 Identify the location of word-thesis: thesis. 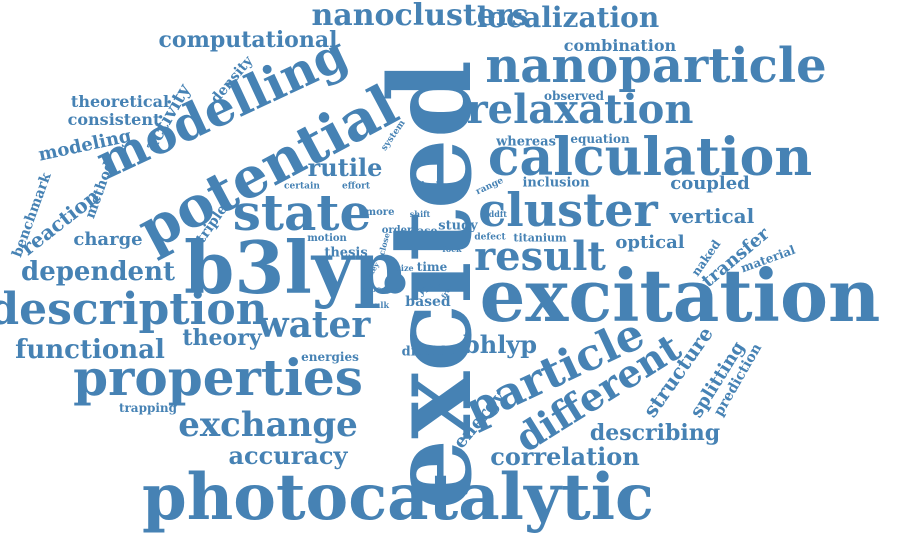
(346, 253).